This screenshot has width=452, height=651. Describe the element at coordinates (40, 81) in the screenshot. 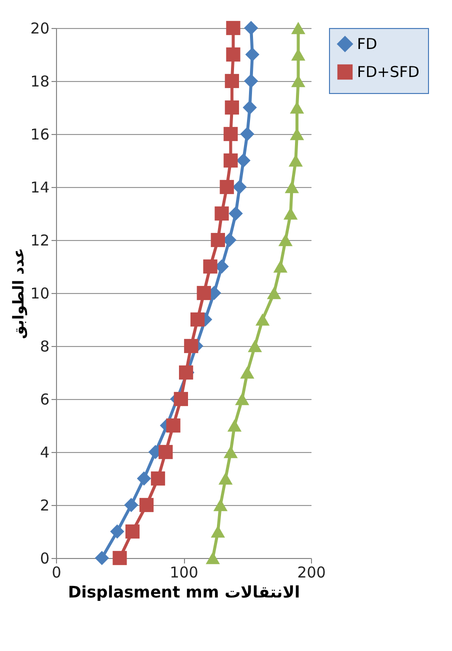

I see `y-tick-label: 18` at that location.